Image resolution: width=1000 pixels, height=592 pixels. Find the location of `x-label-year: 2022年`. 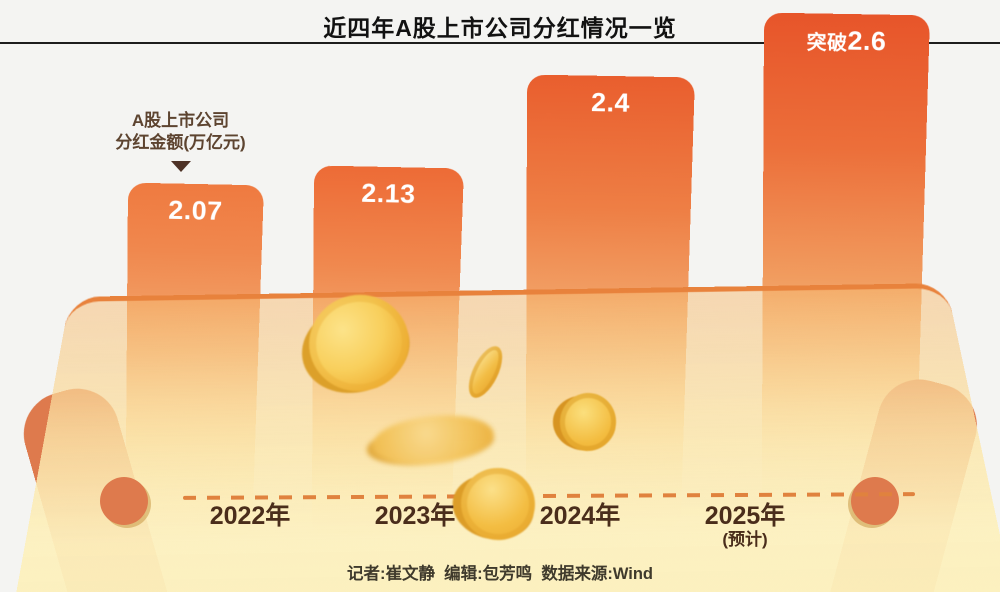

x-label-year: 2022年 is located at coordinates (250, 516).